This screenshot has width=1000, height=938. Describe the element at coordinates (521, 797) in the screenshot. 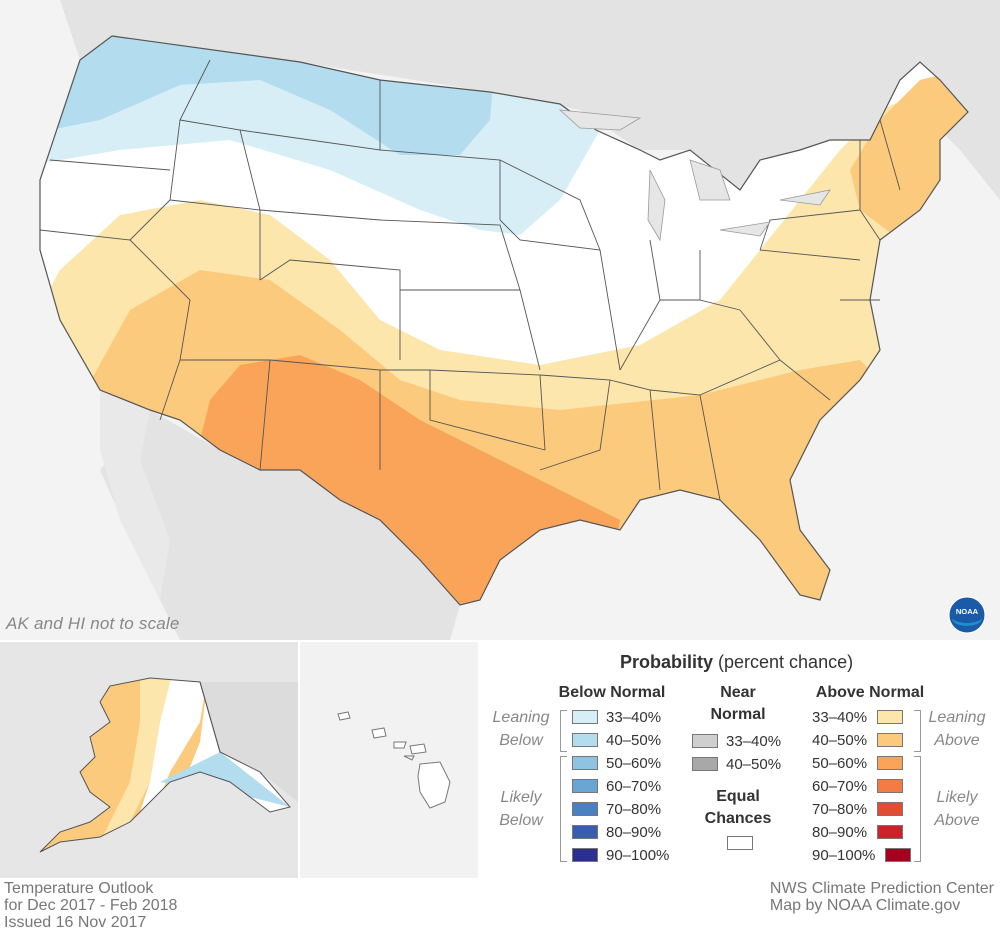

I see `likely-below-line1: Likely` at that location.